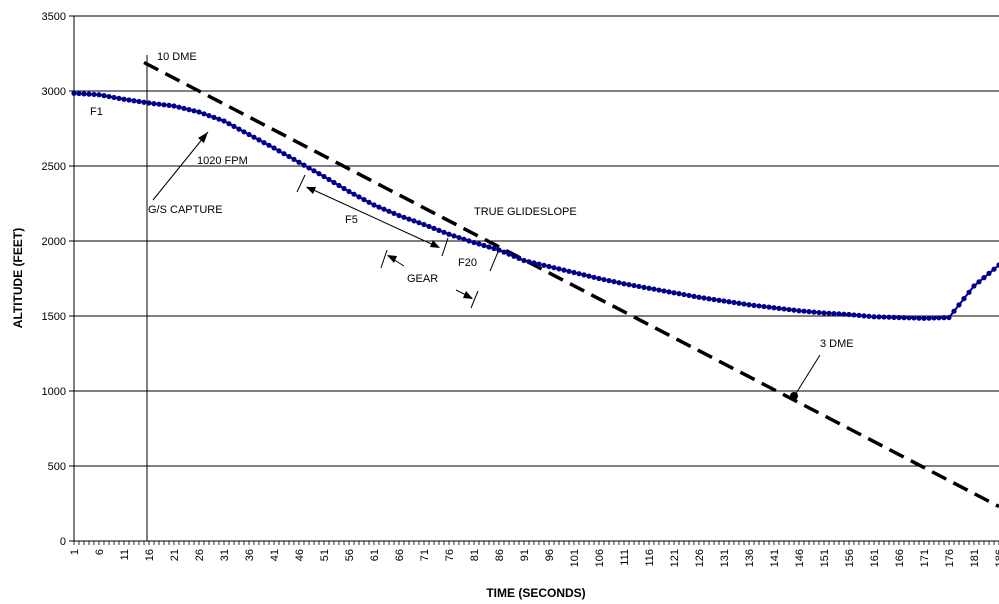  I want to click on y-axis-title: ALTITUDE (FEET), so click(18, 278).